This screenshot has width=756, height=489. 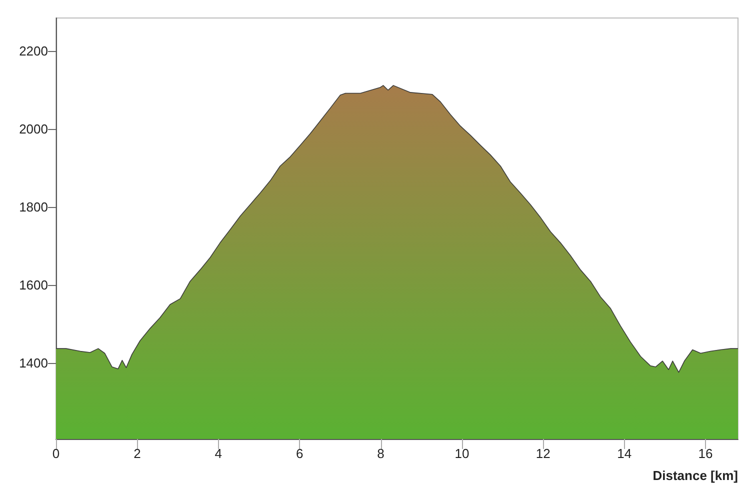 What do you see at coordinates (218, 453) in the screenshot?
I see `x-tick-label: 4` at bounding box center [218, 453].